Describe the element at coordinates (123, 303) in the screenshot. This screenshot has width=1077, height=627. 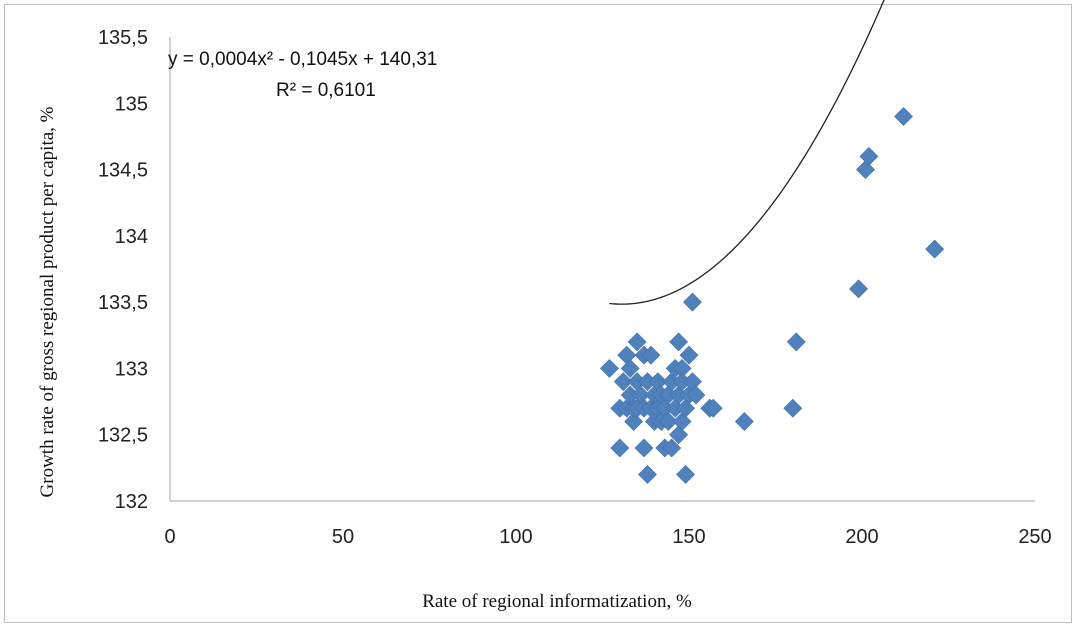
I see `y-tick-label: 133,5` at that location.